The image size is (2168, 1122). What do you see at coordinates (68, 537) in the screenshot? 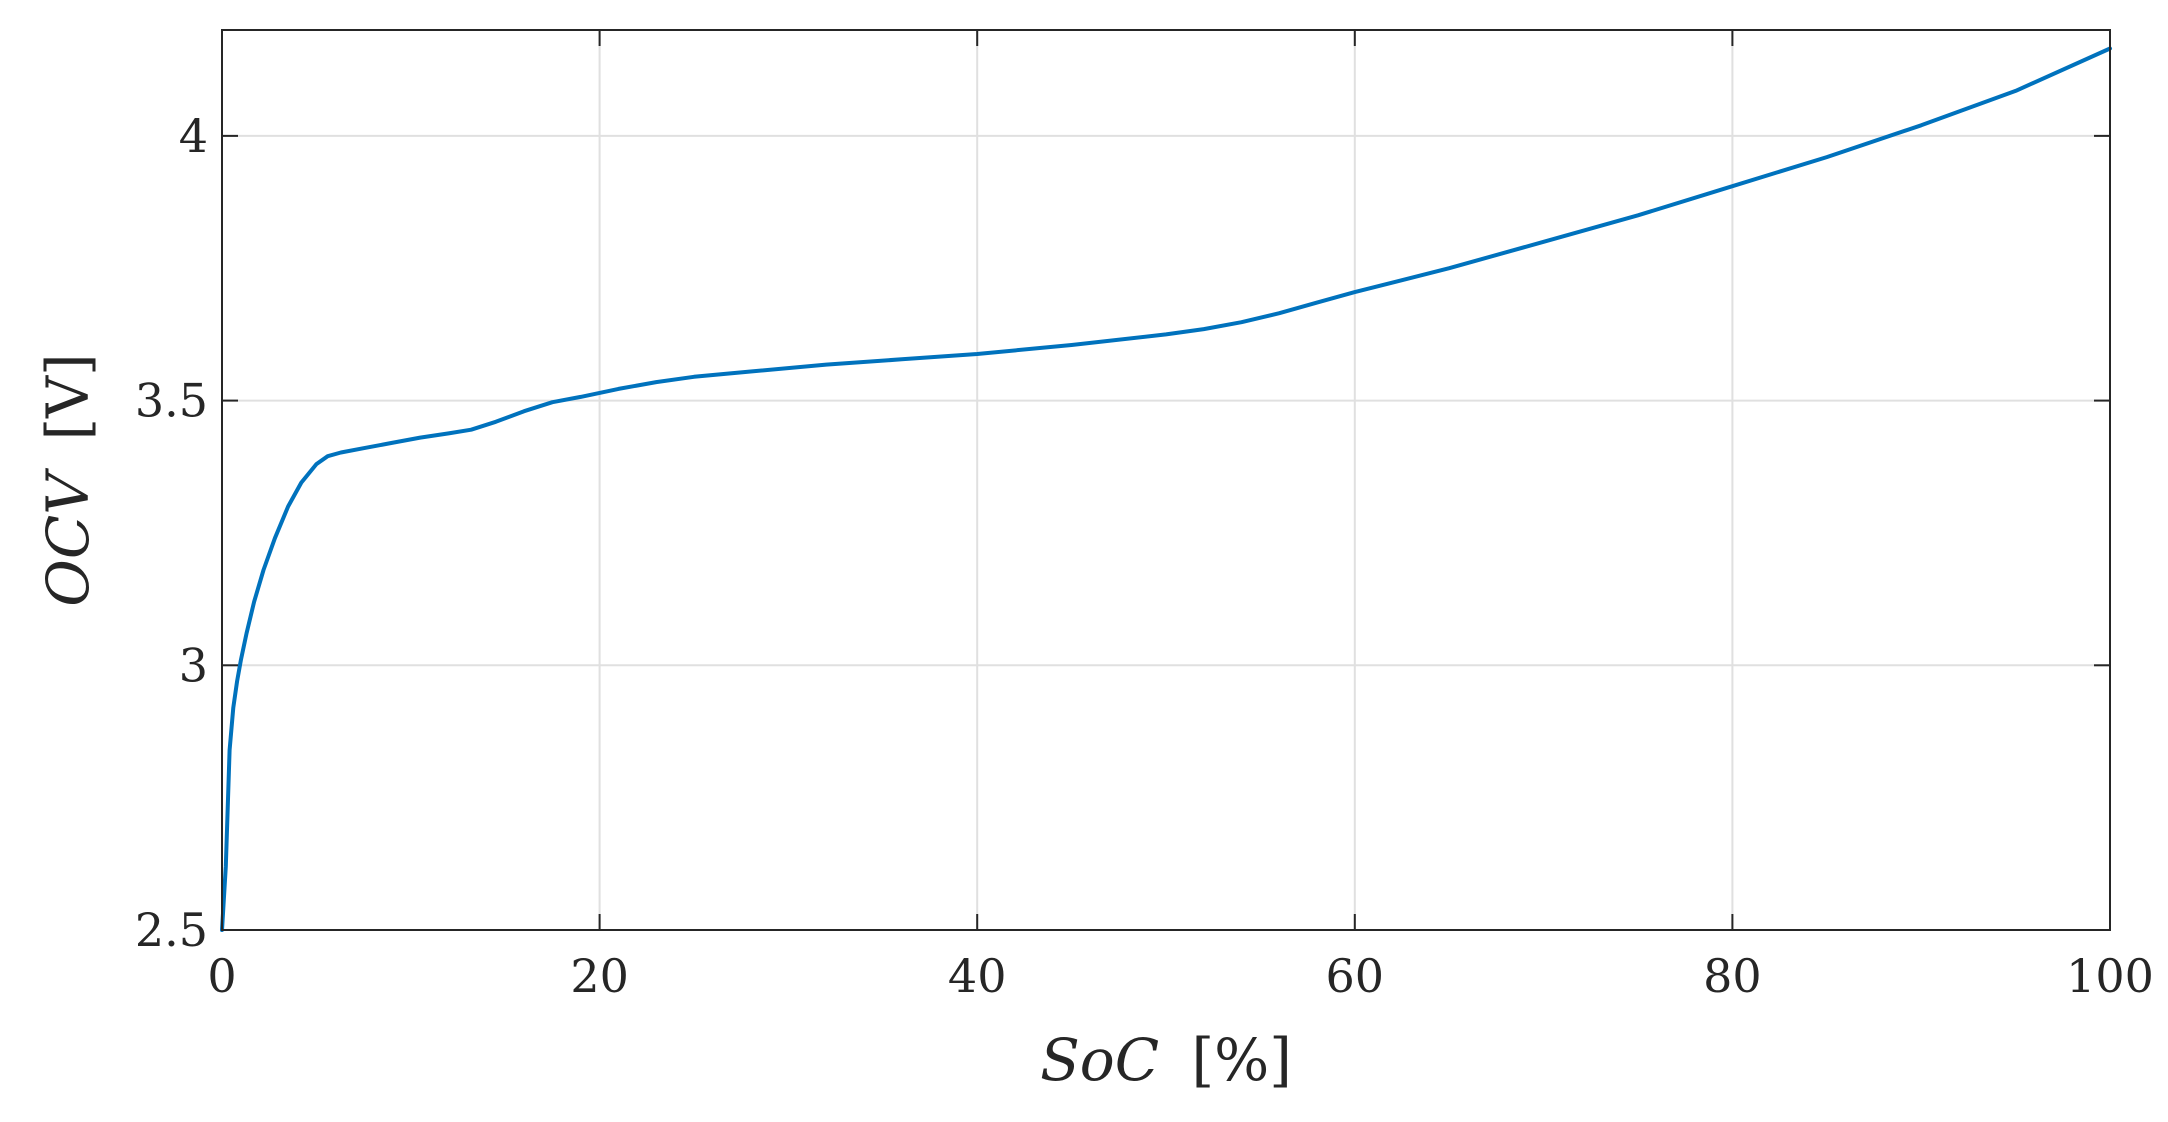
I see `y-axis-variable: OCV` at bounding box center [68, 537].